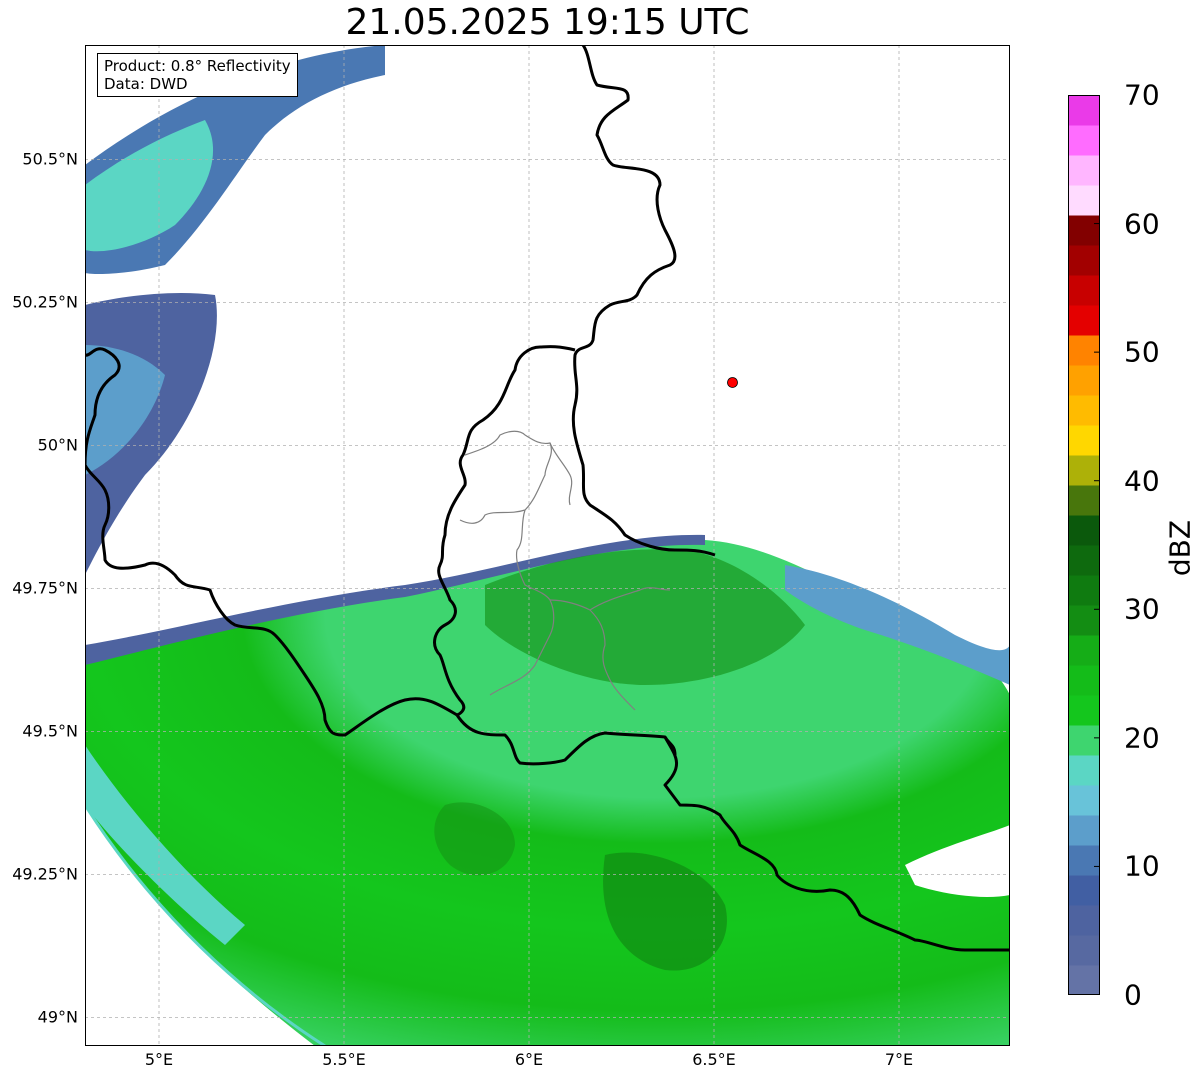 This screenshot has height=1081, width=1202. What do you see at coordinates (547, 22) in the screenshot?
I see `map-title: 21.05.2025 19:15 UTC` at bounding box center [547, 22].